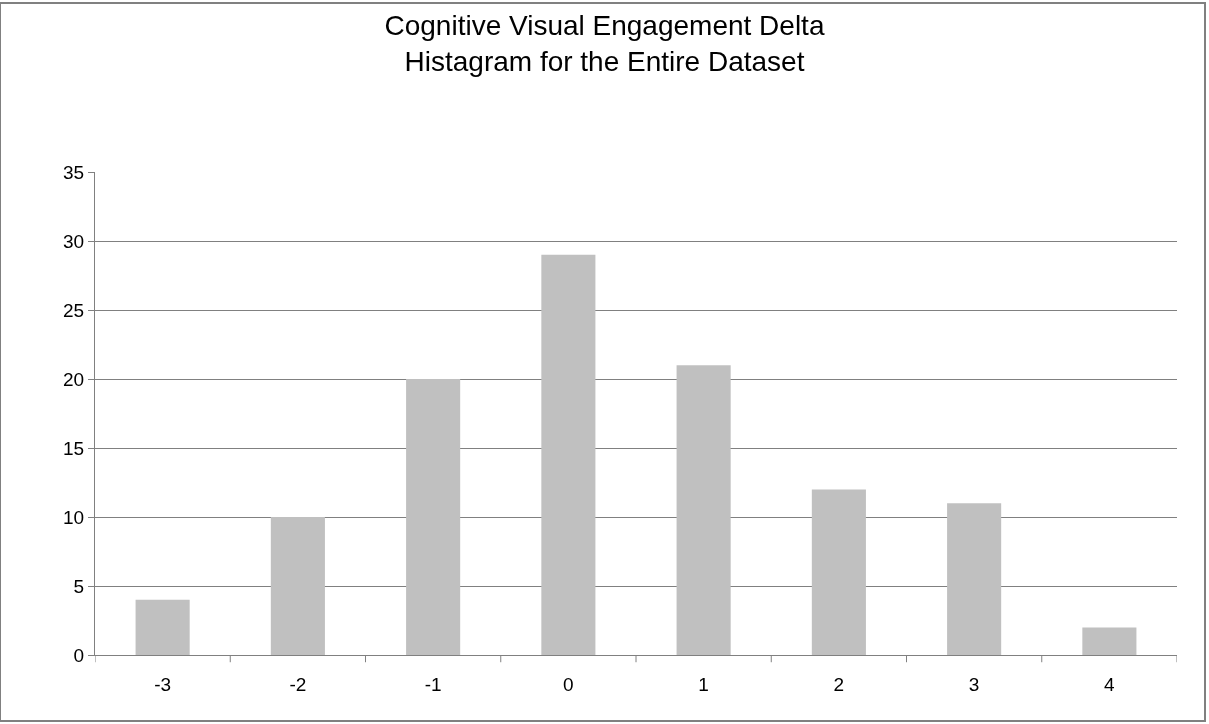  Describe the element at coordinates (298, 684) in the screenshot. I see `x-tick-label: -2` at that location.